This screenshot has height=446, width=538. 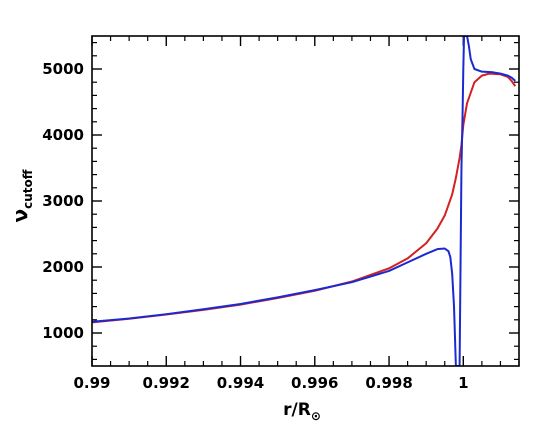 What do you see at coordinates (302, 411) in the screenshot?
I see `x-axis-label: r/R⊙` at bounding box center [302, 411].